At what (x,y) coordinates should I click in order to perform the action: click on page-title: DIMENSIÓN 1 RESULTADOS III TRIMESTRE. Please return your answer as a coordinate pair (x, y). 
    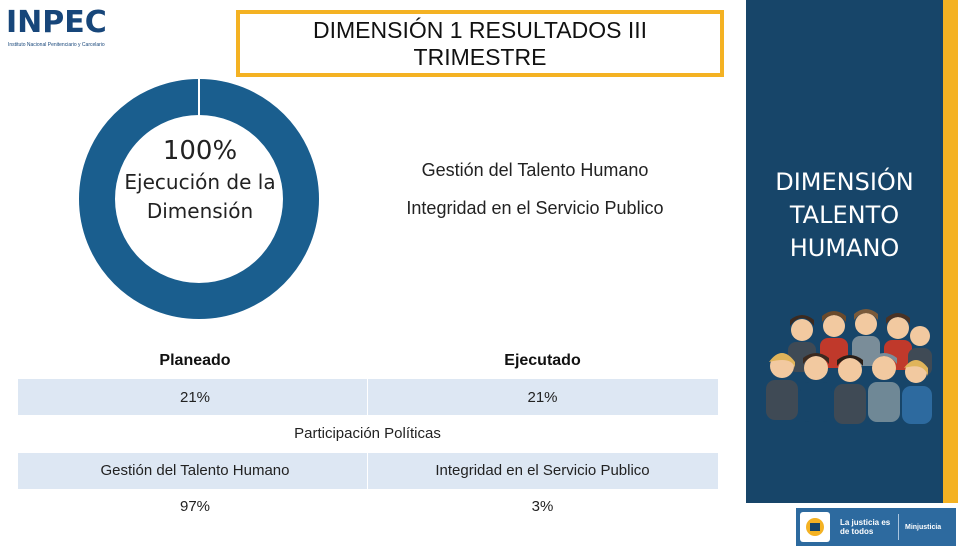
    Looking at the image, I should click on (480, 43).